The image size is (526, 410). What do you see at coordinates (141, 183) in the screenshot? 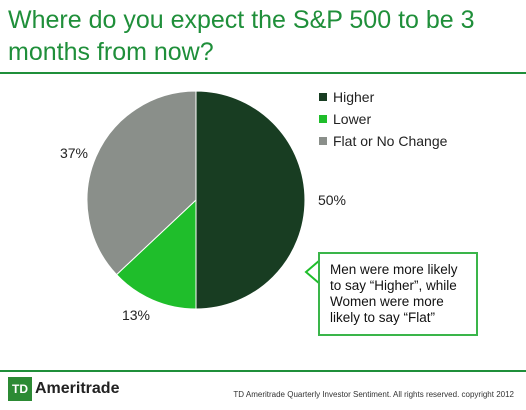
I see `pie-slice-flat` at bounding box center [141, 183].